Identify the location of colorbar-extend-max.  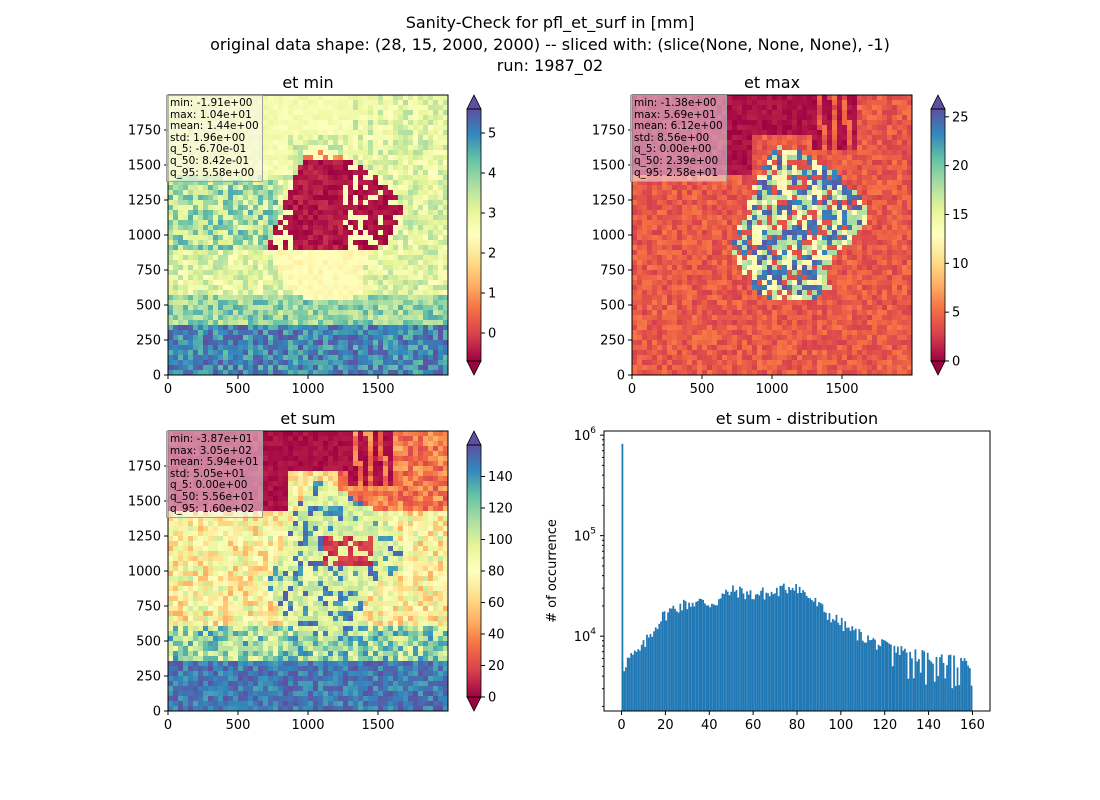
(474, 102).